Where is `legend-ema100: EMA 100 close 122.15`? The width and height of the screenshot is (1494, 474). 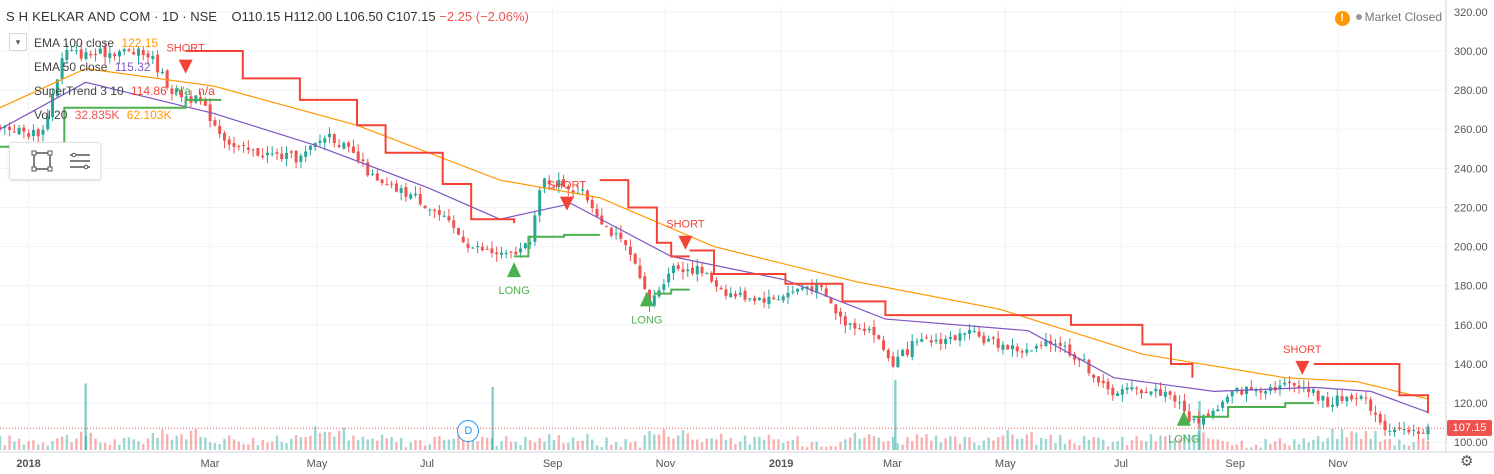
legend-ema100: EMA 100 close 122.15 is located at coordinates (114, 43).